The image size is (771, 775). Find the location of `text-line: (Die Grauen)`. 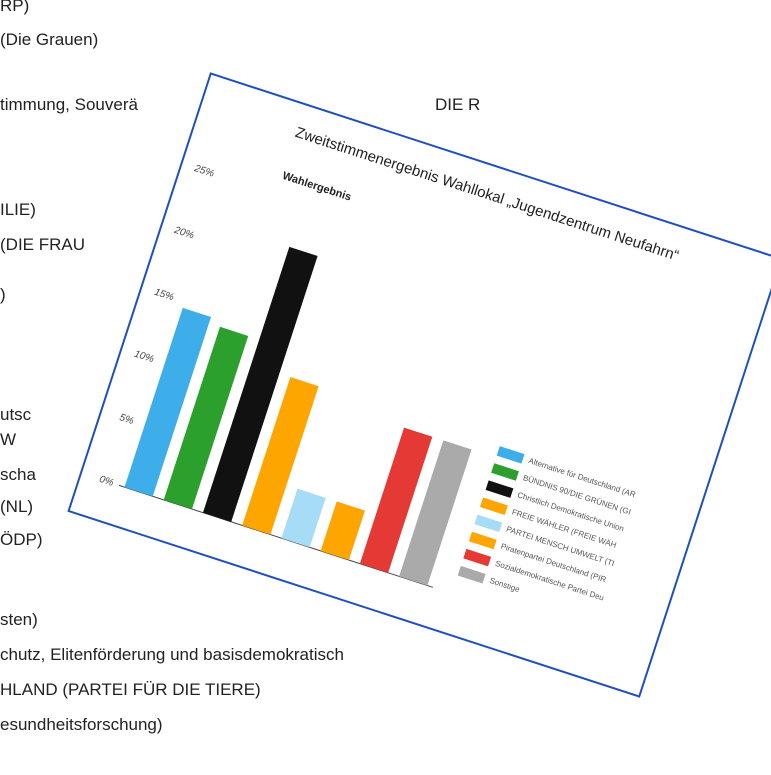

text-line: (Die Grauen) is located at coordinates (49, 39).